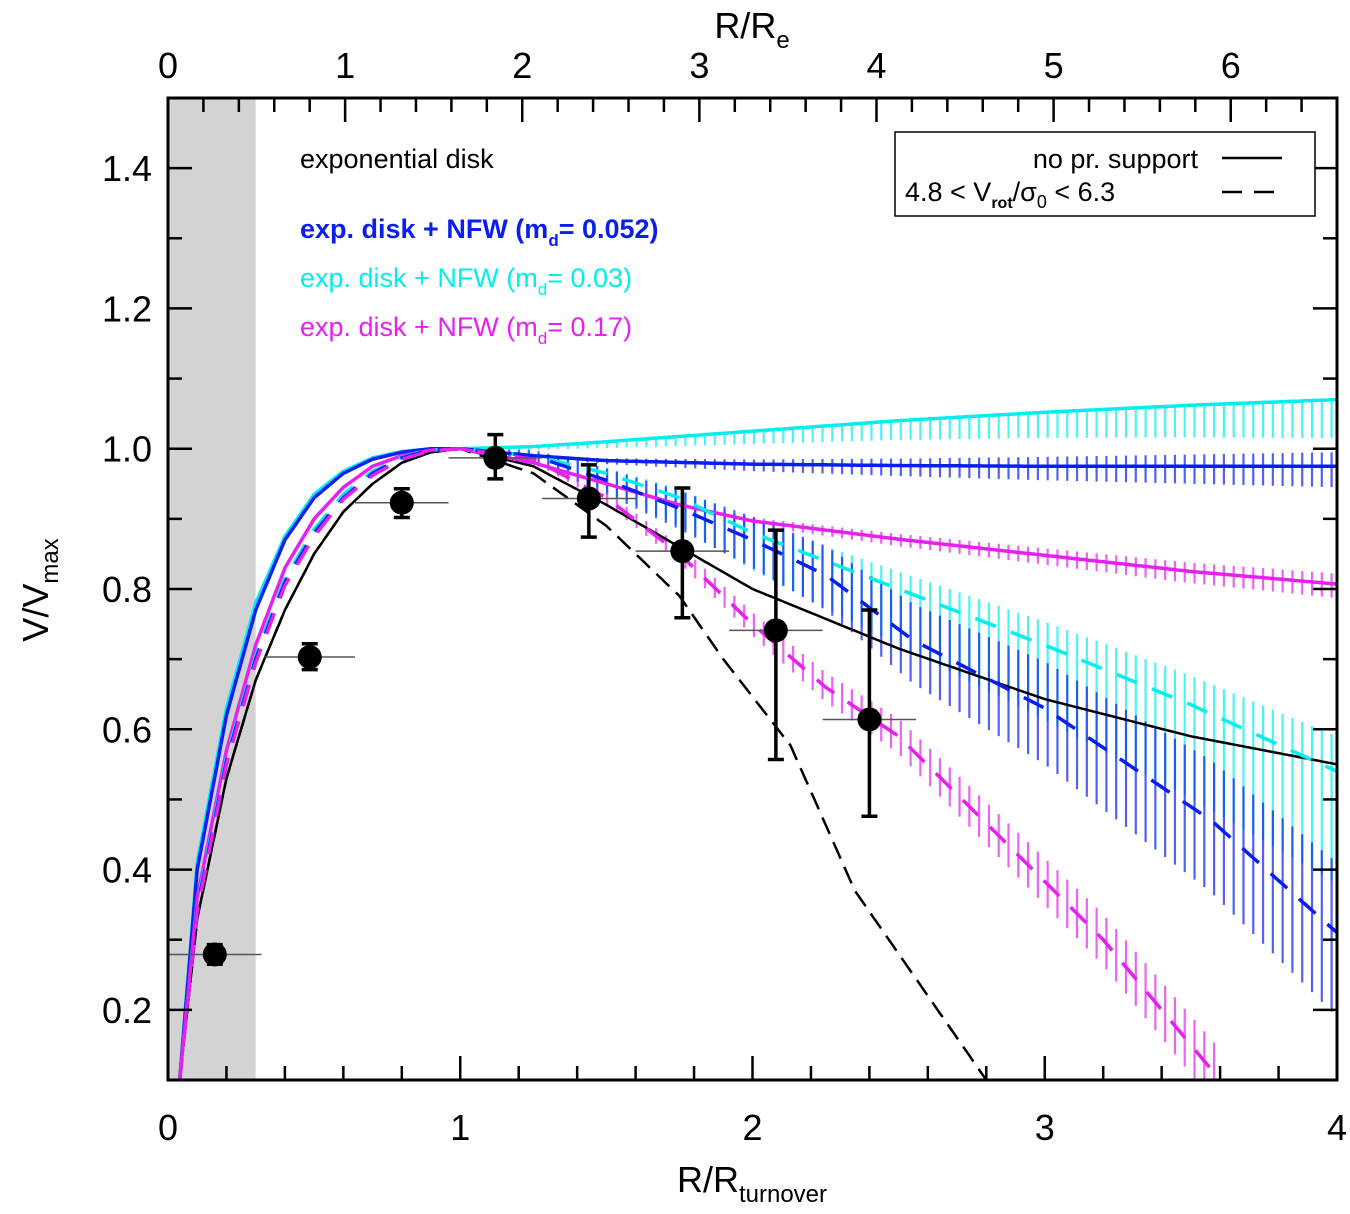 The height and width of the screenshot is (1214, 1350). Describe the element at coordinates (168, 65) in the screenshot. I see `top-tick-label: 0` at that location.